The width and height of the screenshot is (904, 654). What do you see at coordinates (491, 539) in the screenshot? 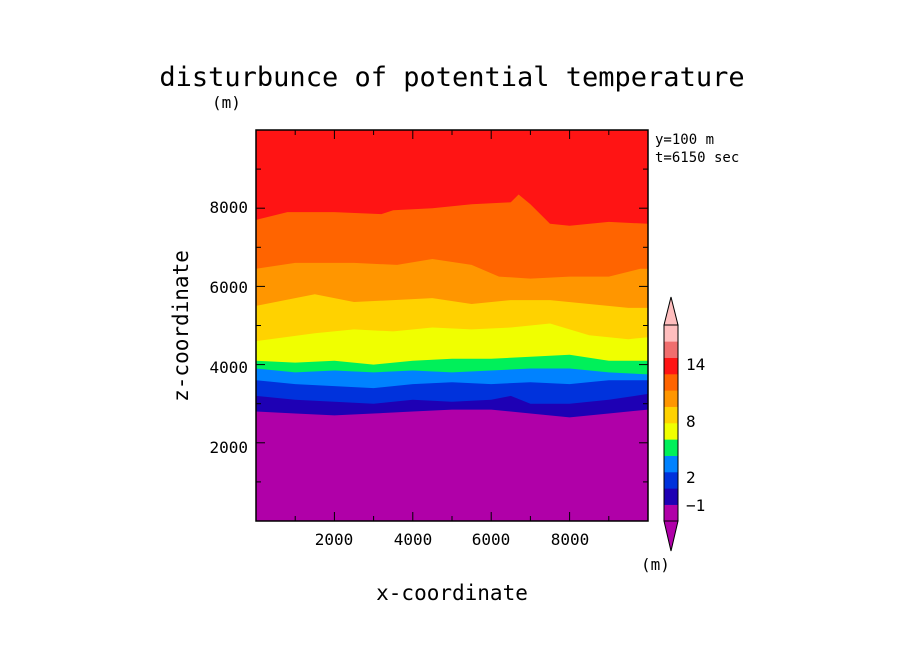
I see `x-tick-label: 6000` at bounding box center [491, 539].